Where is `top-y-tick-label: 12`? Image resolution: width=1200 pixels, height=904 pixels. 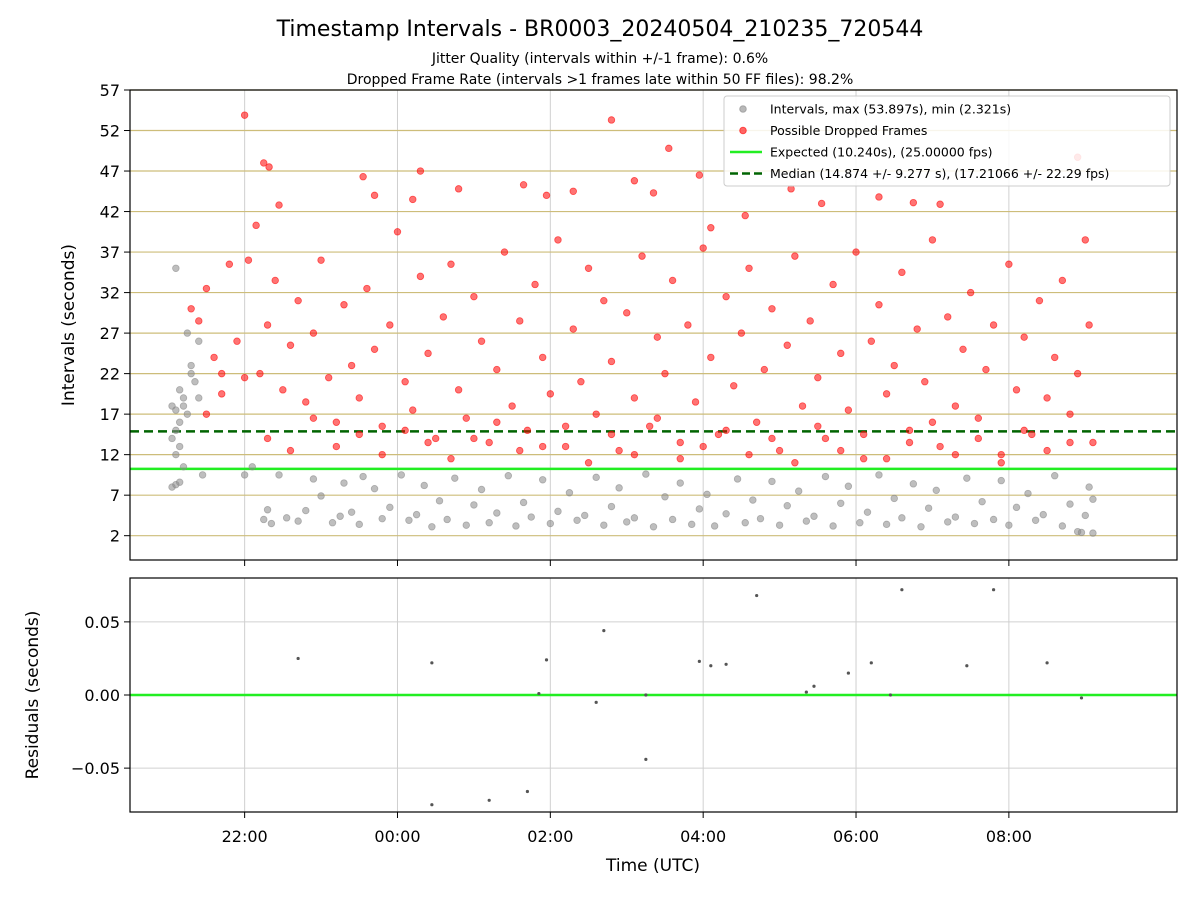
top-y-tick-label: 12 is located at coordinates (110, 455).